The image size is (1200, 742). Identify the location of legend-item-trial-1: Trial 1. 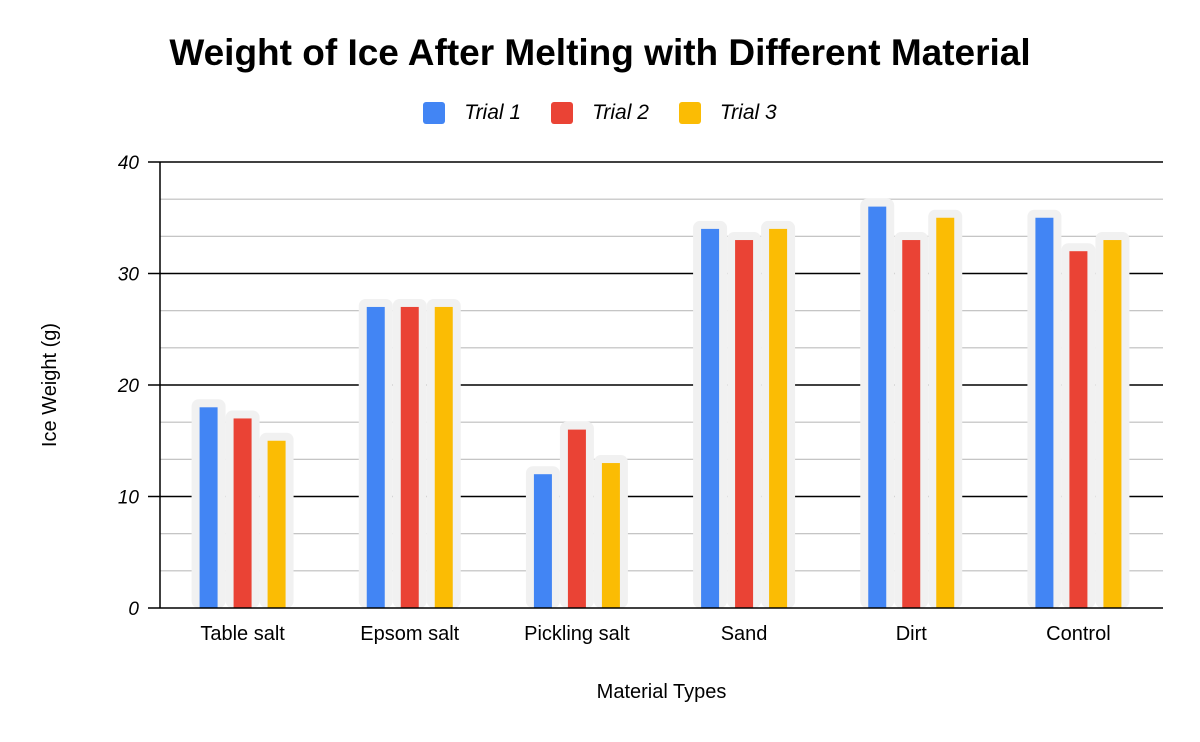
(472, 113).